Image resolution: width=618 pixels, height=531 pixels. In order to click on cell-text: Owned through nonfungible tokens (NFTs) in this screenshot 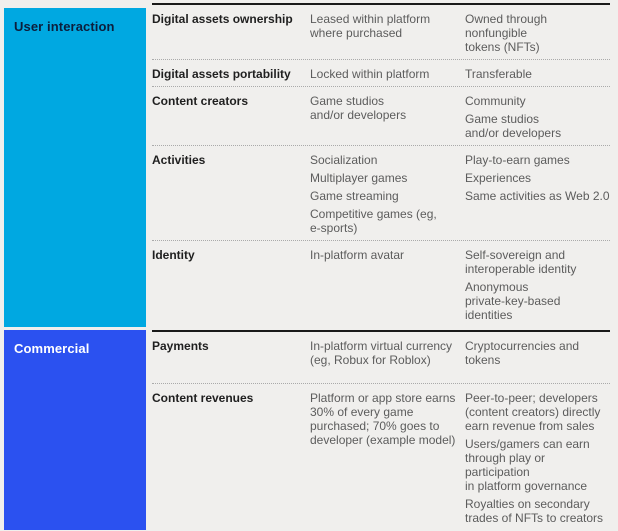, I will do `click(506, 33)`.